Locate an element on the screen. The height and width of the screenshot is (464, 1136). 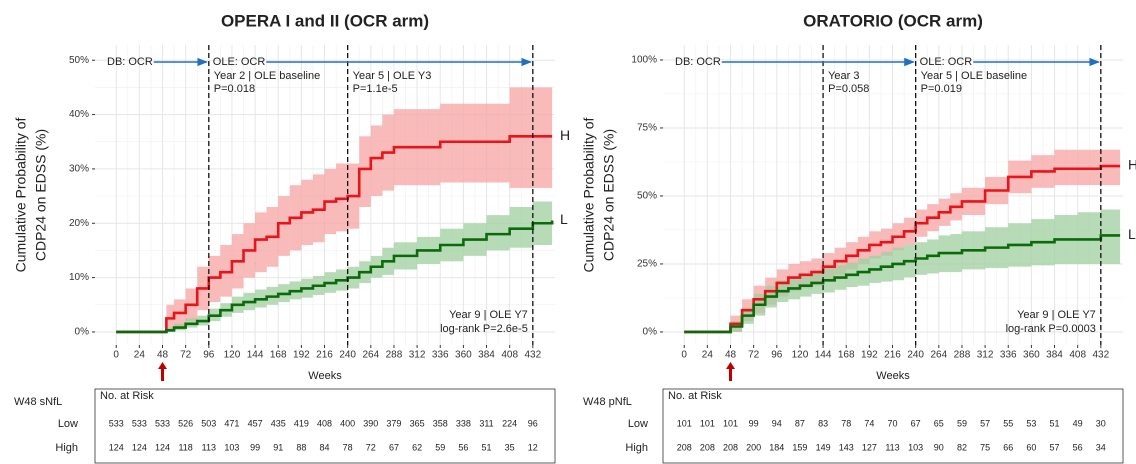
x-tick-label: 432 is located at coordinates (532, 355).